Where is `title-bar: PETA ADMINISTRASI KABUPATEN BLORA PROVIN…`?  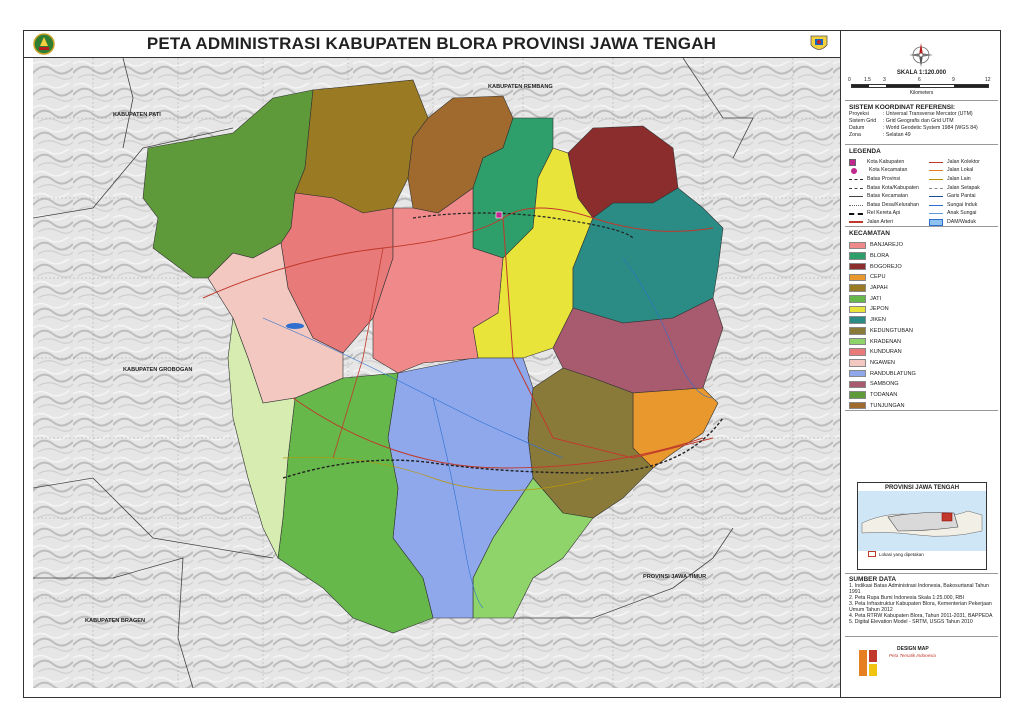 title-bar: PETA ADMINISTRASI KABUPATEN BLORA PROVIN… is located at coordinates (431, 44).